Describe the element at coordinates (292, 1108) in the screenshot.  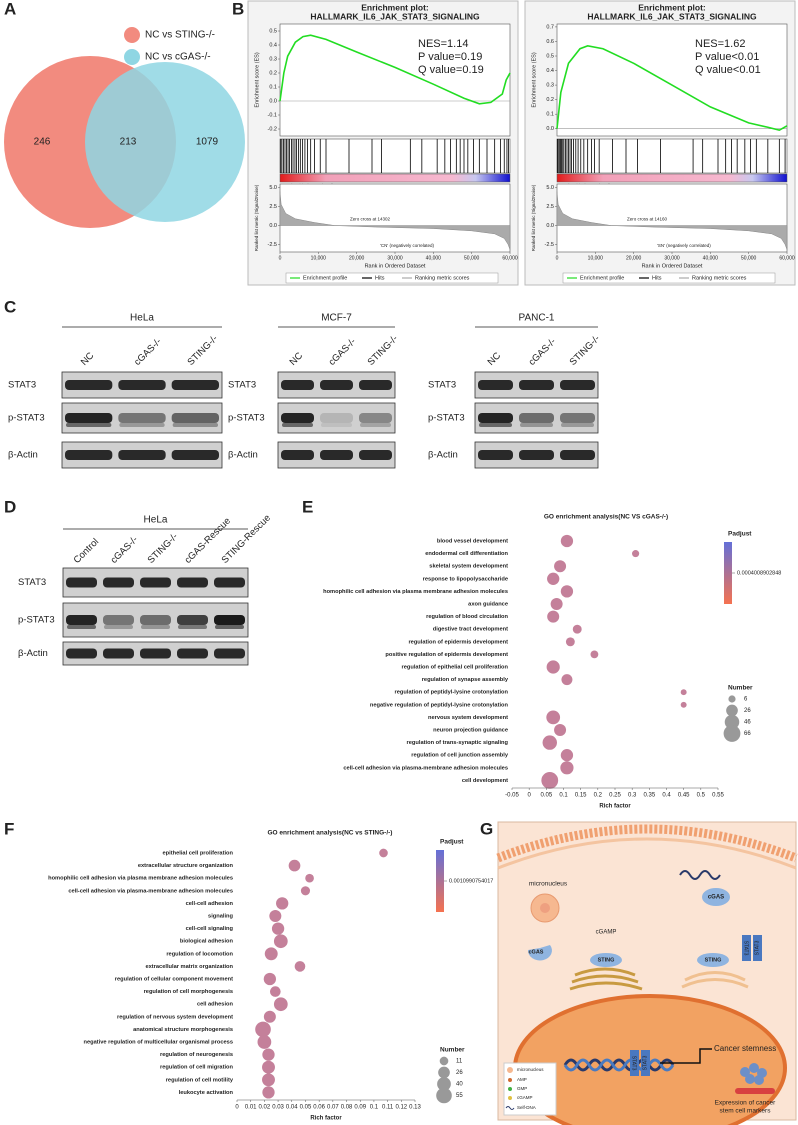
I see `x-tick-label: 0.04` at that location.